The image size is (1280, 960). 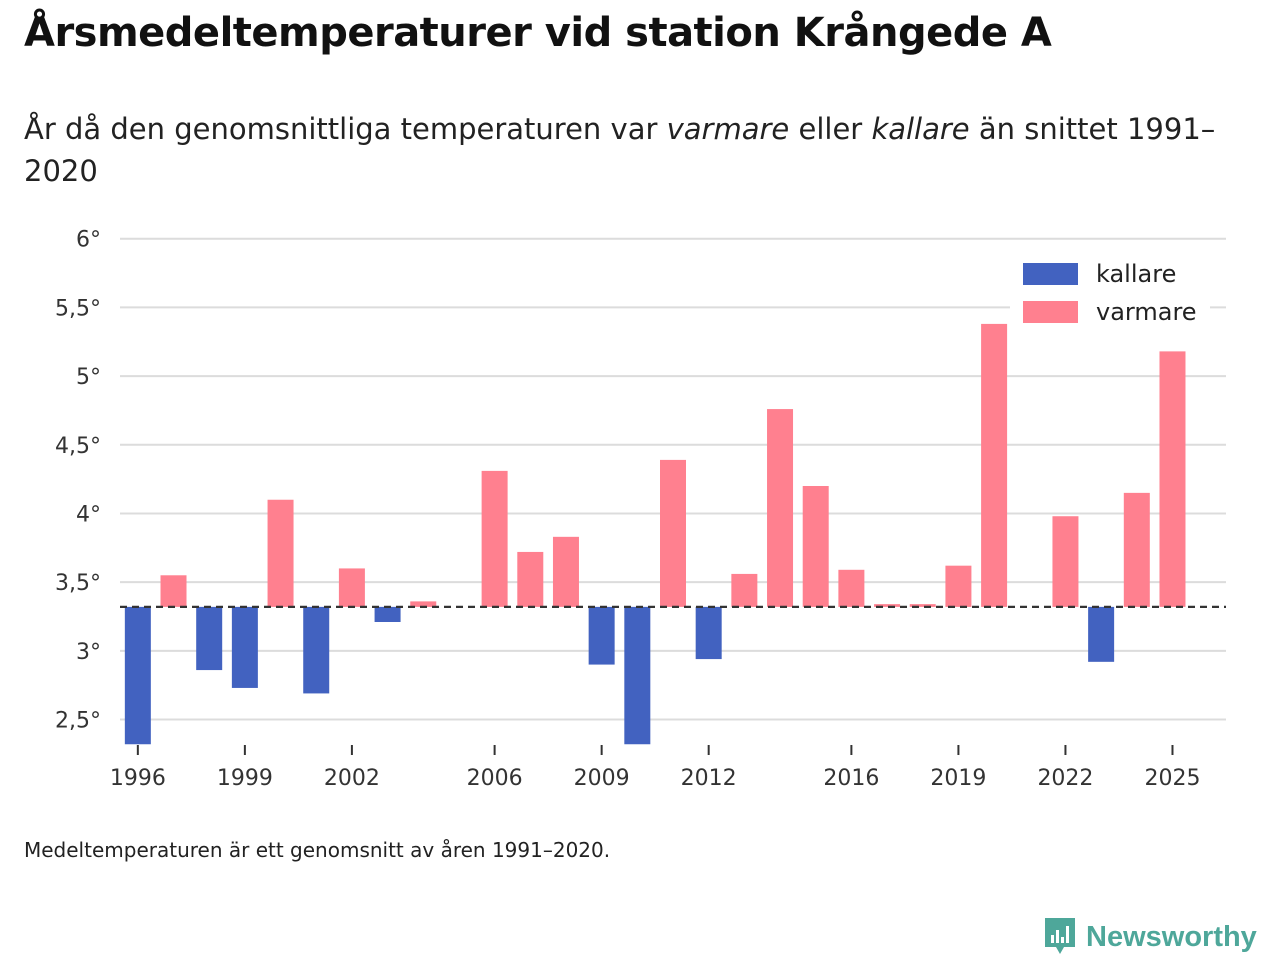 What do you see at coordinates (815, 546) in the screenshot?
I see `bar-varmare-2015` at bounding box center [815, 546].